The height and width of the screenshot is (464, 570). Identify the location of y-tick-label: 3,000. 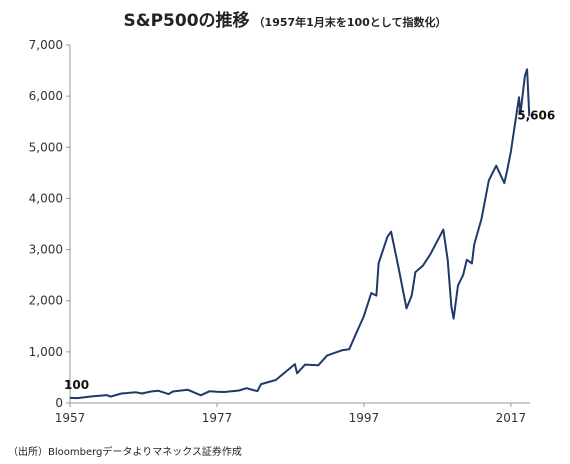
(46, 250).